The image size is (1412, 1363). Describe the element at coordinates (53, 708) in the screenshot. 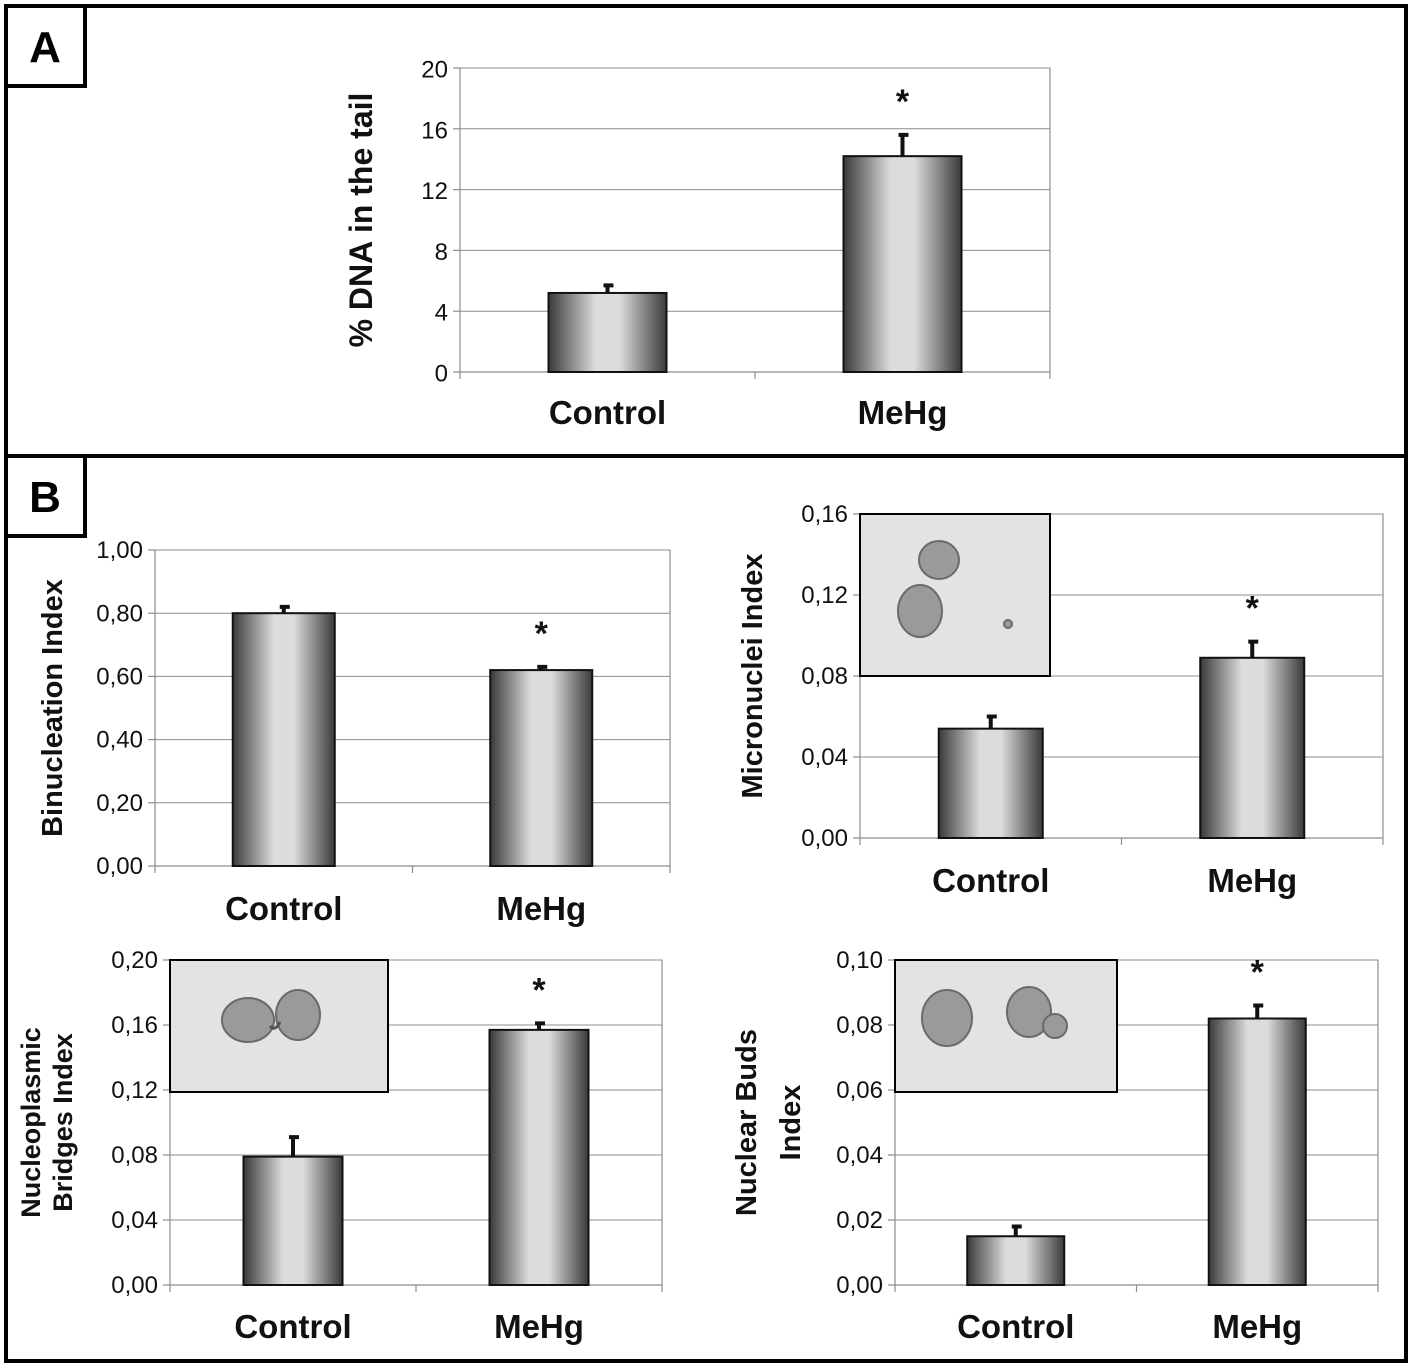

I see `y-axis-label: Binucleation Index` at that location.